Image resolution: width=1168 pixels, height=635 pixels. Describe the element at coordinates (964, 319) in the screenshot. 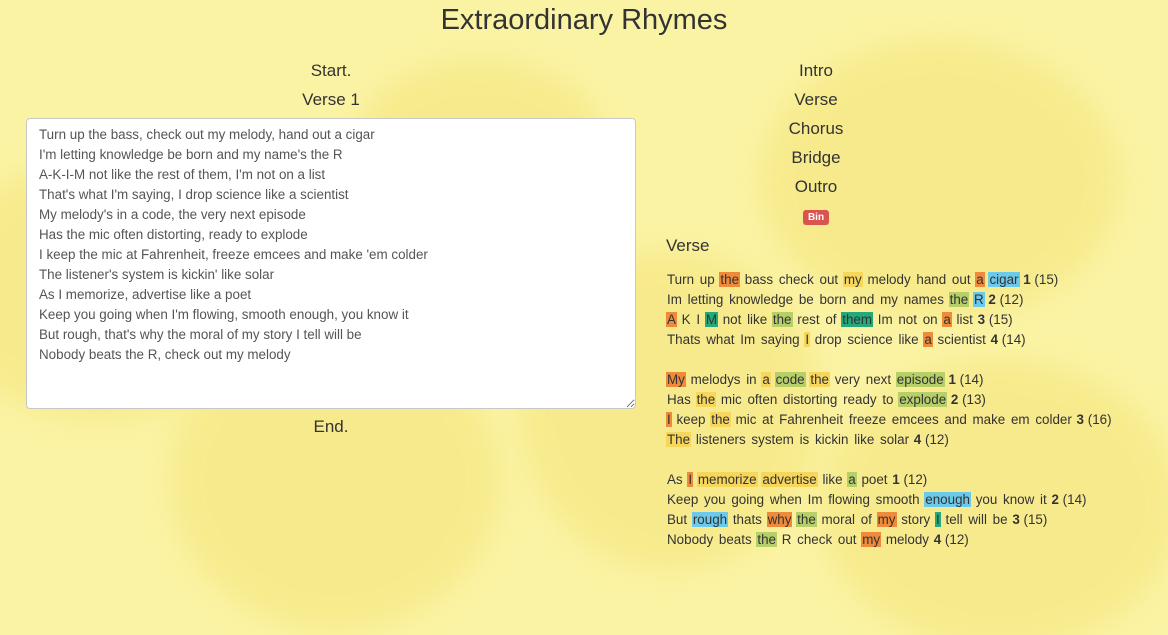

I see `word: list` at that location.